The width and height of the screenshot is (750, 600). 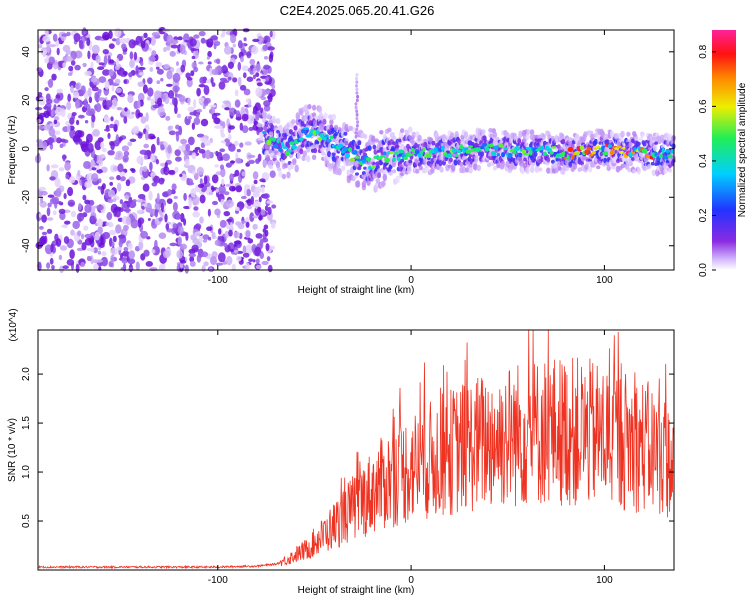 I want to click on spectrogram-x-label: Height of straight line (km), so click(x=356, y=290).